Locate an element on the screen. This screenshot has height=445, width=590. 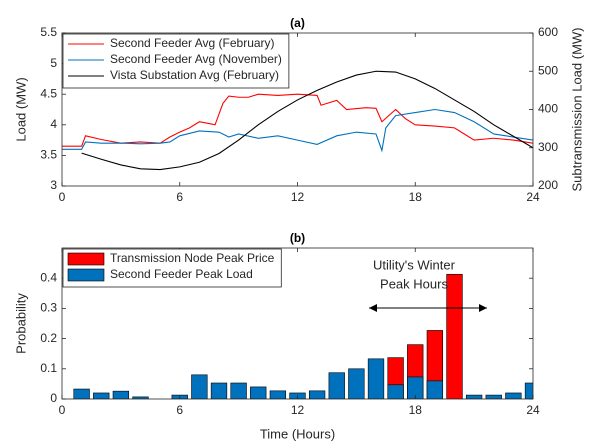
panel-title: (b) is located at coordinates (297, 238).